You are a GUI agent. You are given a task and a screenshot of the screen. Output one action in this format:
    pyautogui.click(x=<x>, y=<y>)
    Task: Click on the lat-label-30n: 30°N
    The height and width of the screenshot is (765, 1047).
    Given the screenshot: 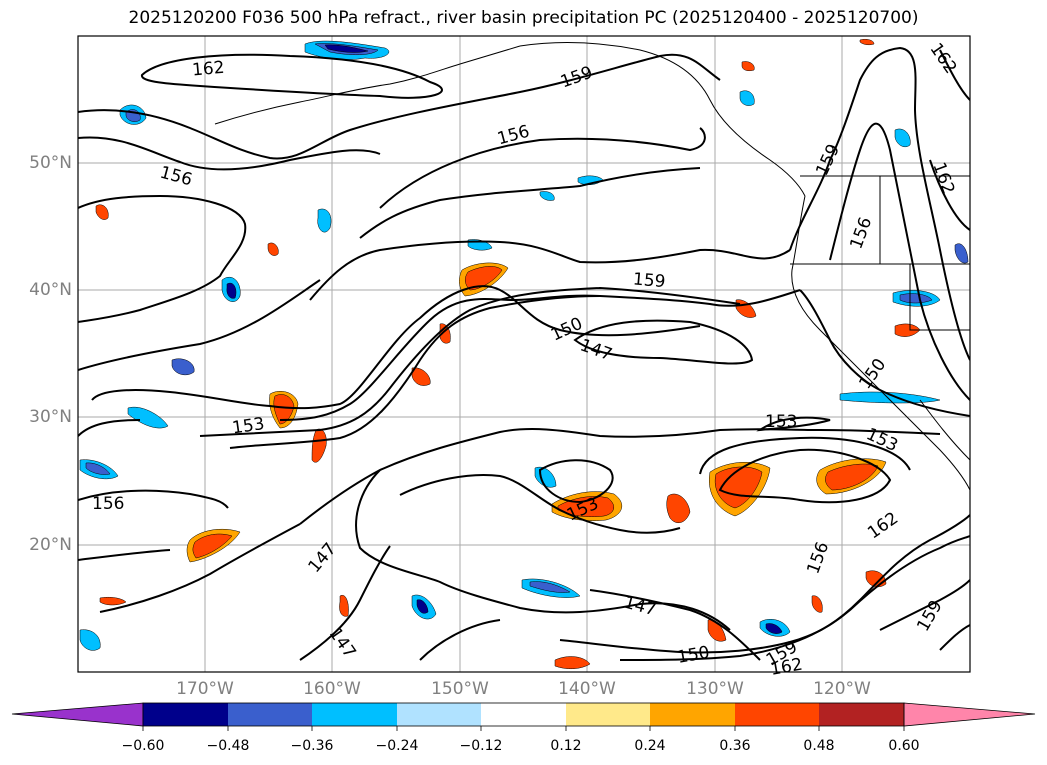 What is the action you would take?
    pyautogui.click(x=50, y=417)
    